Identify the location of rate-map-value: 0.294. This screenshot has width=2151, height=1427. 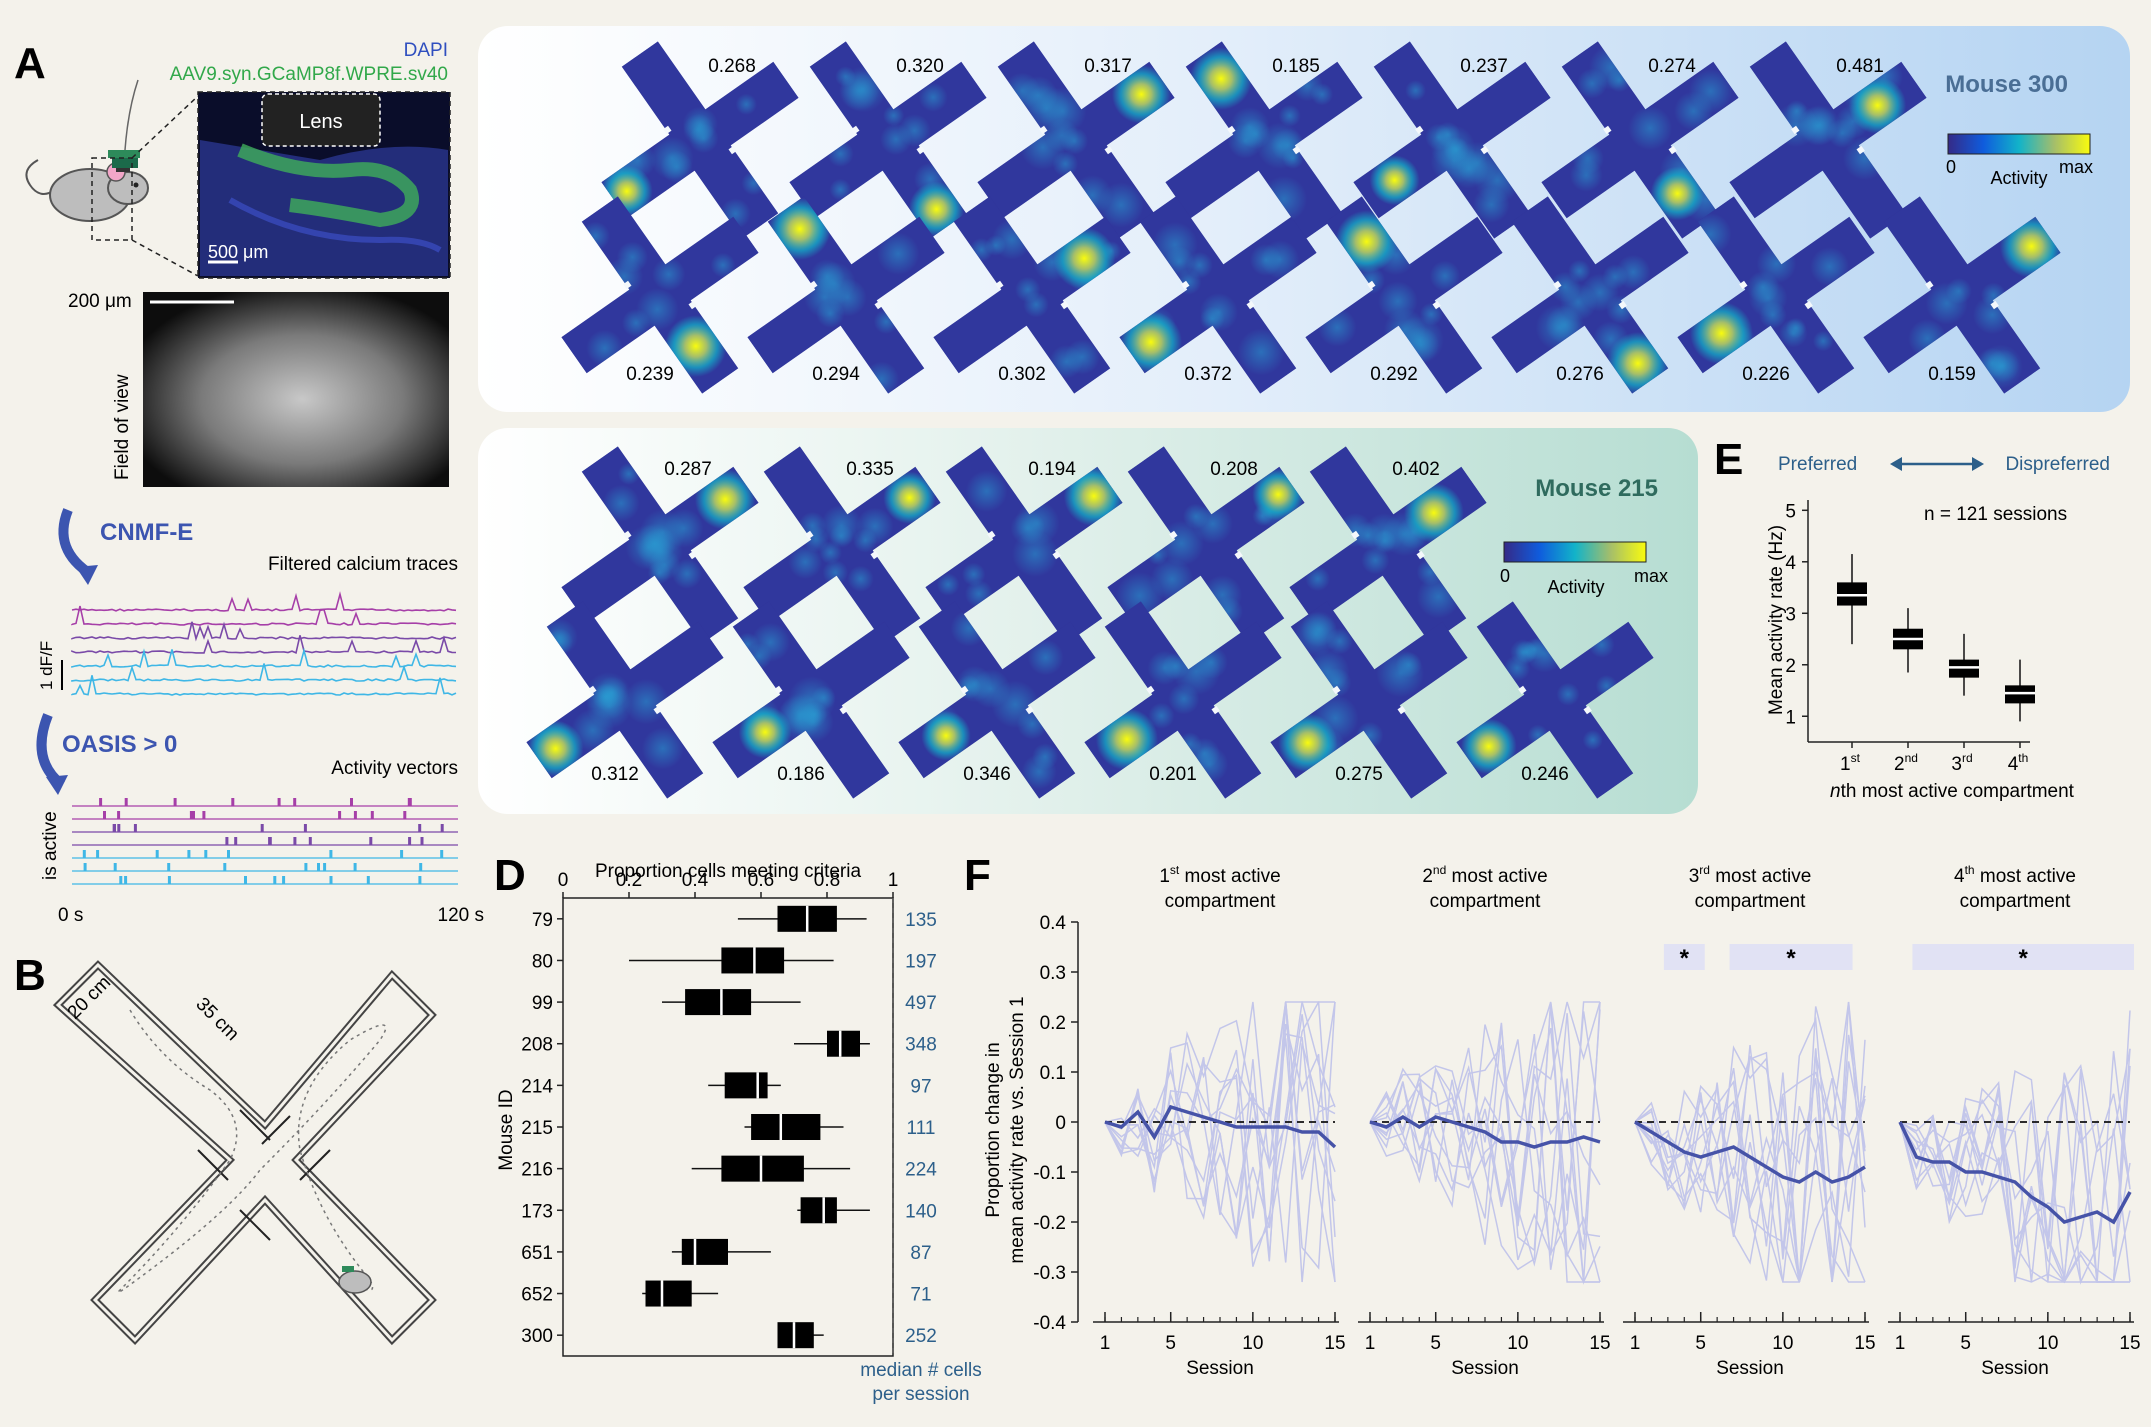
(836, 374).